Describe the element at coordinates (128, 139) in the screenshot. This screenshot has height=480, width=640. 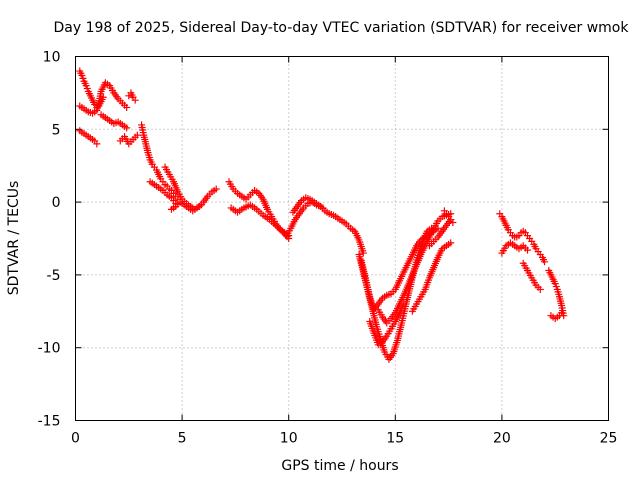
I see `series-arc5` at that location.